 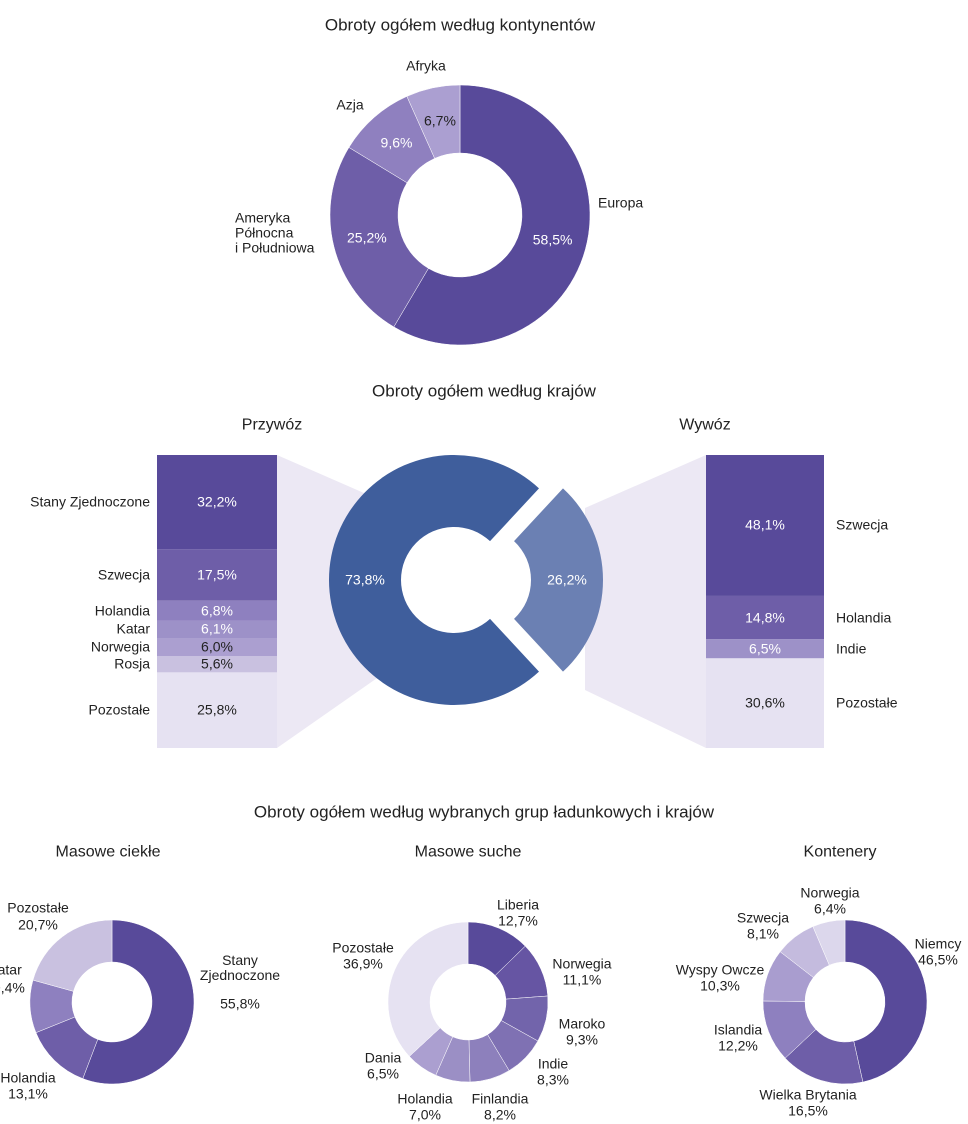 What do you see at coordinates (363, 963) in the screenshot?
I see `value-label: 36,9%` at bounding box center [363, 963].